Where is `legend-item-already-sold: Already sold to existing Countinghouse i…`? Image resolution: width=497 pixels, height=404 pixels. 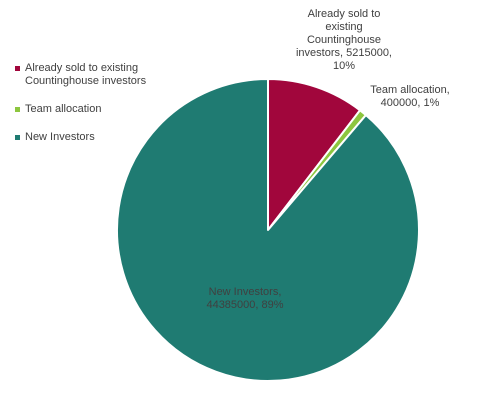 legend-item-already-sold: Already sold to existing Countinghouse i… is located at coordinates (109, 75).